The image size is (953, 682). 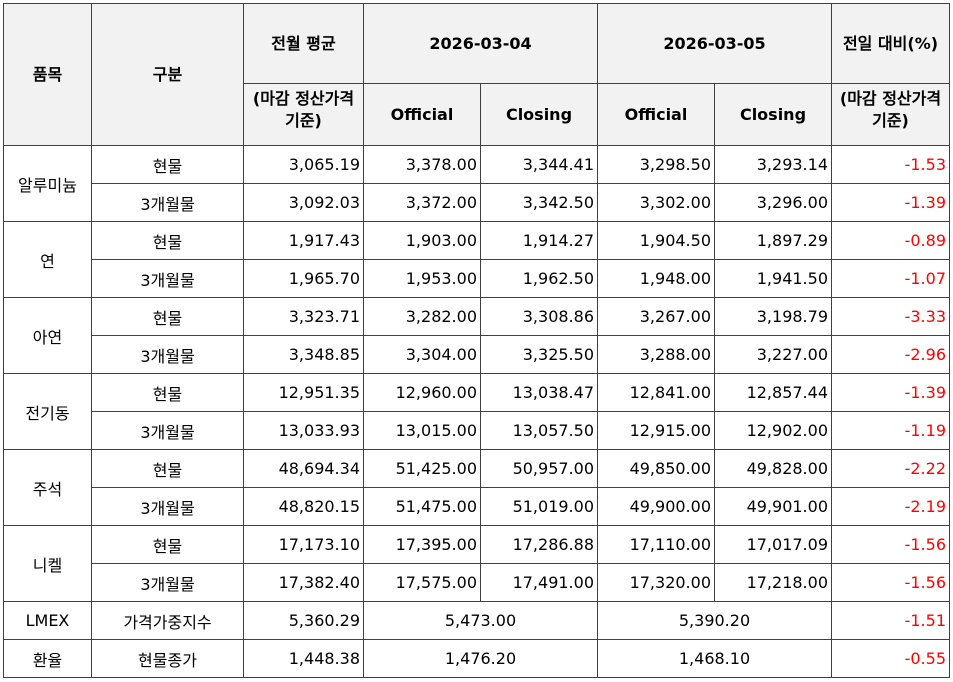 I want to click on summary-name: LMEX, so click(x=47, y=620).